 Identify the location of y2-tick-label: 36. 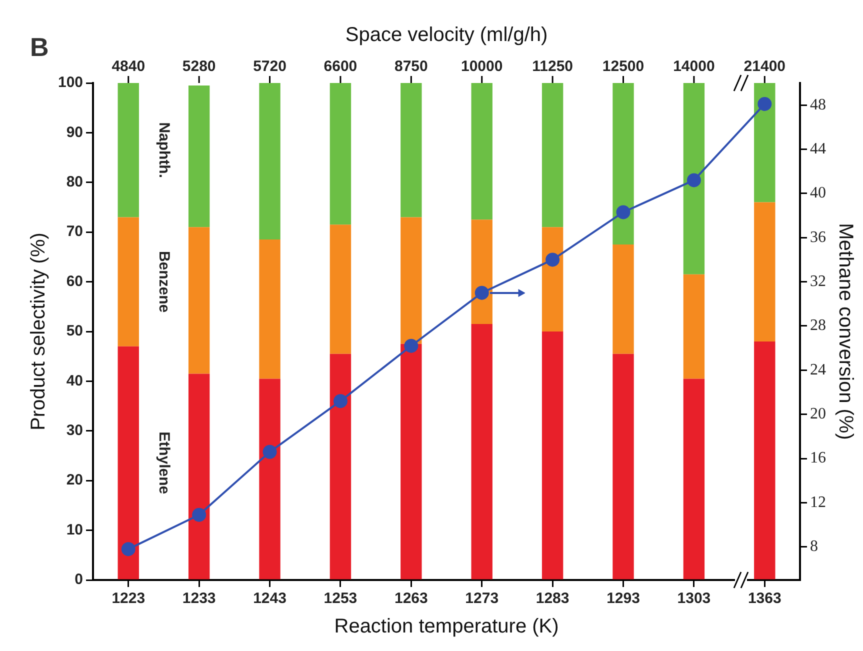
(818, 237).